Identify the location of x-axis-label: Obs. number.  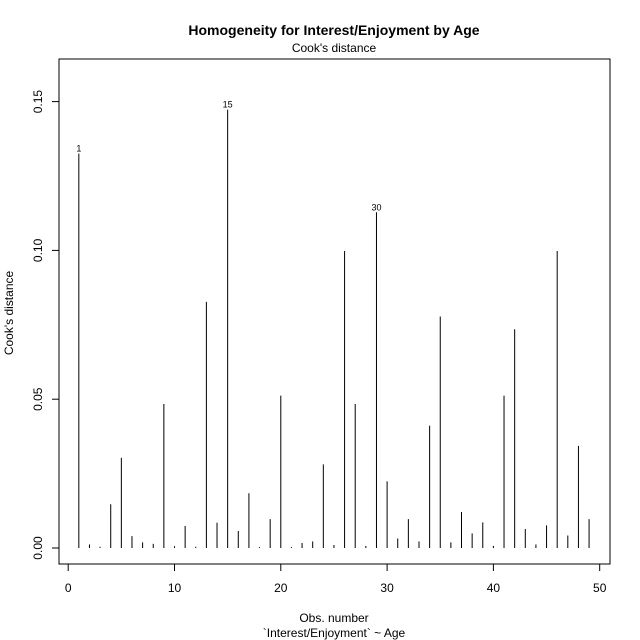
(333, 618).